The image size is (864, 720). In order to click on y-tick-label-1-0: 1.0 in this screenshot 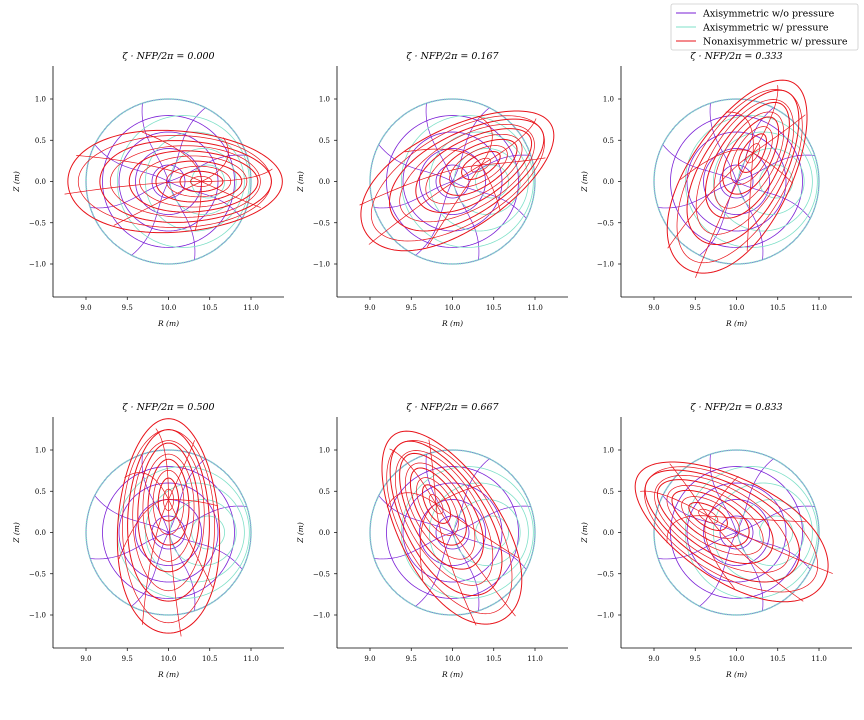, I will do `click(324, 100)`.